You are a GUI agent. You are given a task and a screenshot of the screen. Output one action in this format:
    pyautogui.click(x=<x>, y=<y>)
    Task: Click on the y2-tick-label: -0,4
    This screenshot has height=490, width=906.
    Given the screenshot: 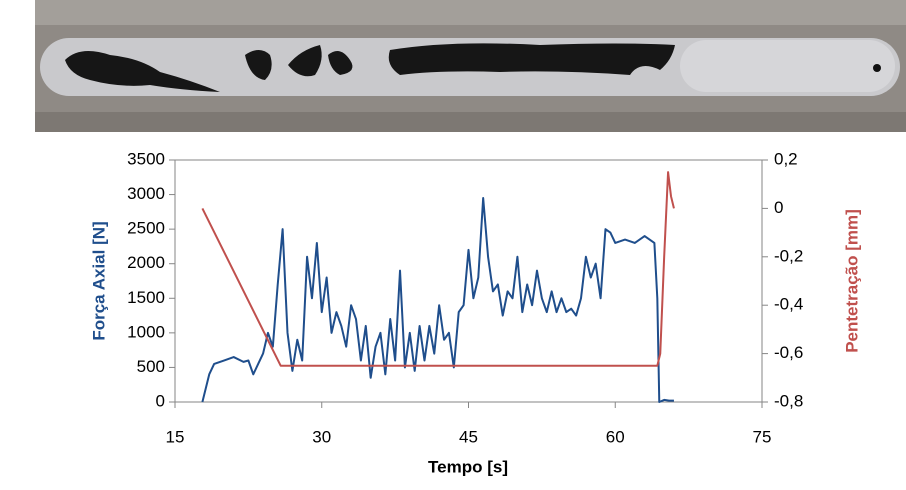 What is the action you would take?
    pyautogui.click(x=788, y=304)
    